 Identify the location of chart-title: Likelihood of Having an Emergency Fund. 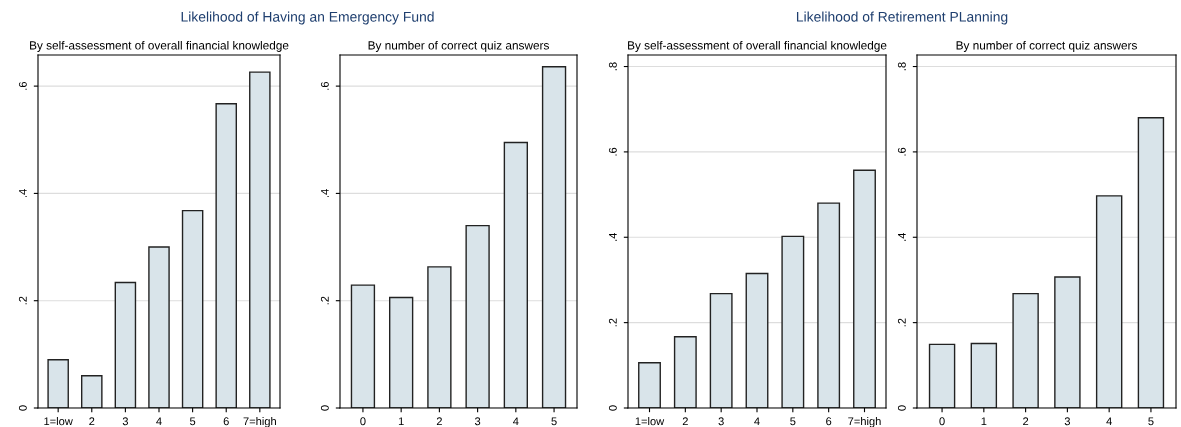
(307, 18).